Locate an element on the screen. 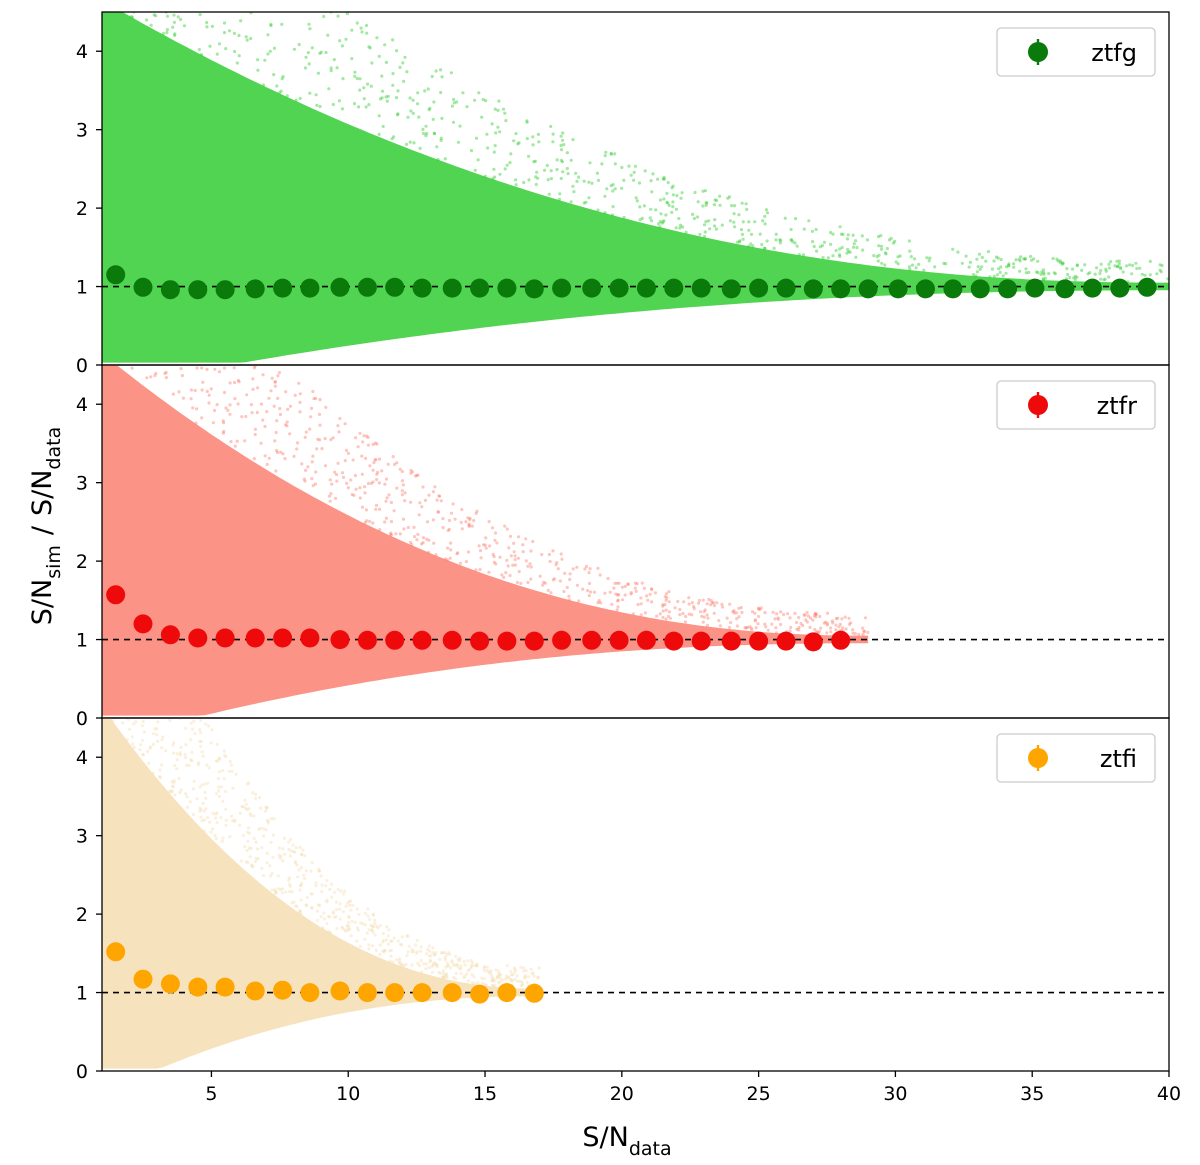 This screenshot has height=1165, width=1200. binned-points-ztfg is located at coordinates (631, 282).